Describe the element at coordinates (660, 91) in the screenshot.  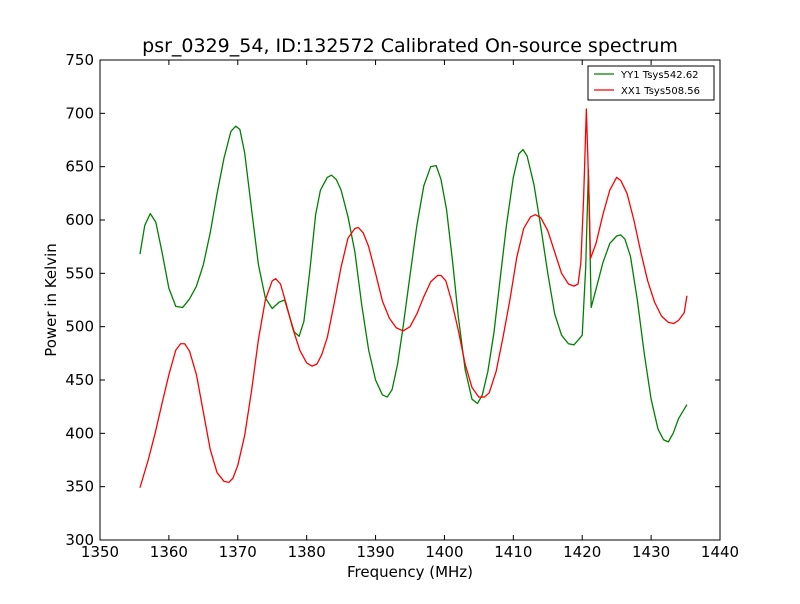
I see `legend-label-xx1: XX1 Tsys508.56` at that location.